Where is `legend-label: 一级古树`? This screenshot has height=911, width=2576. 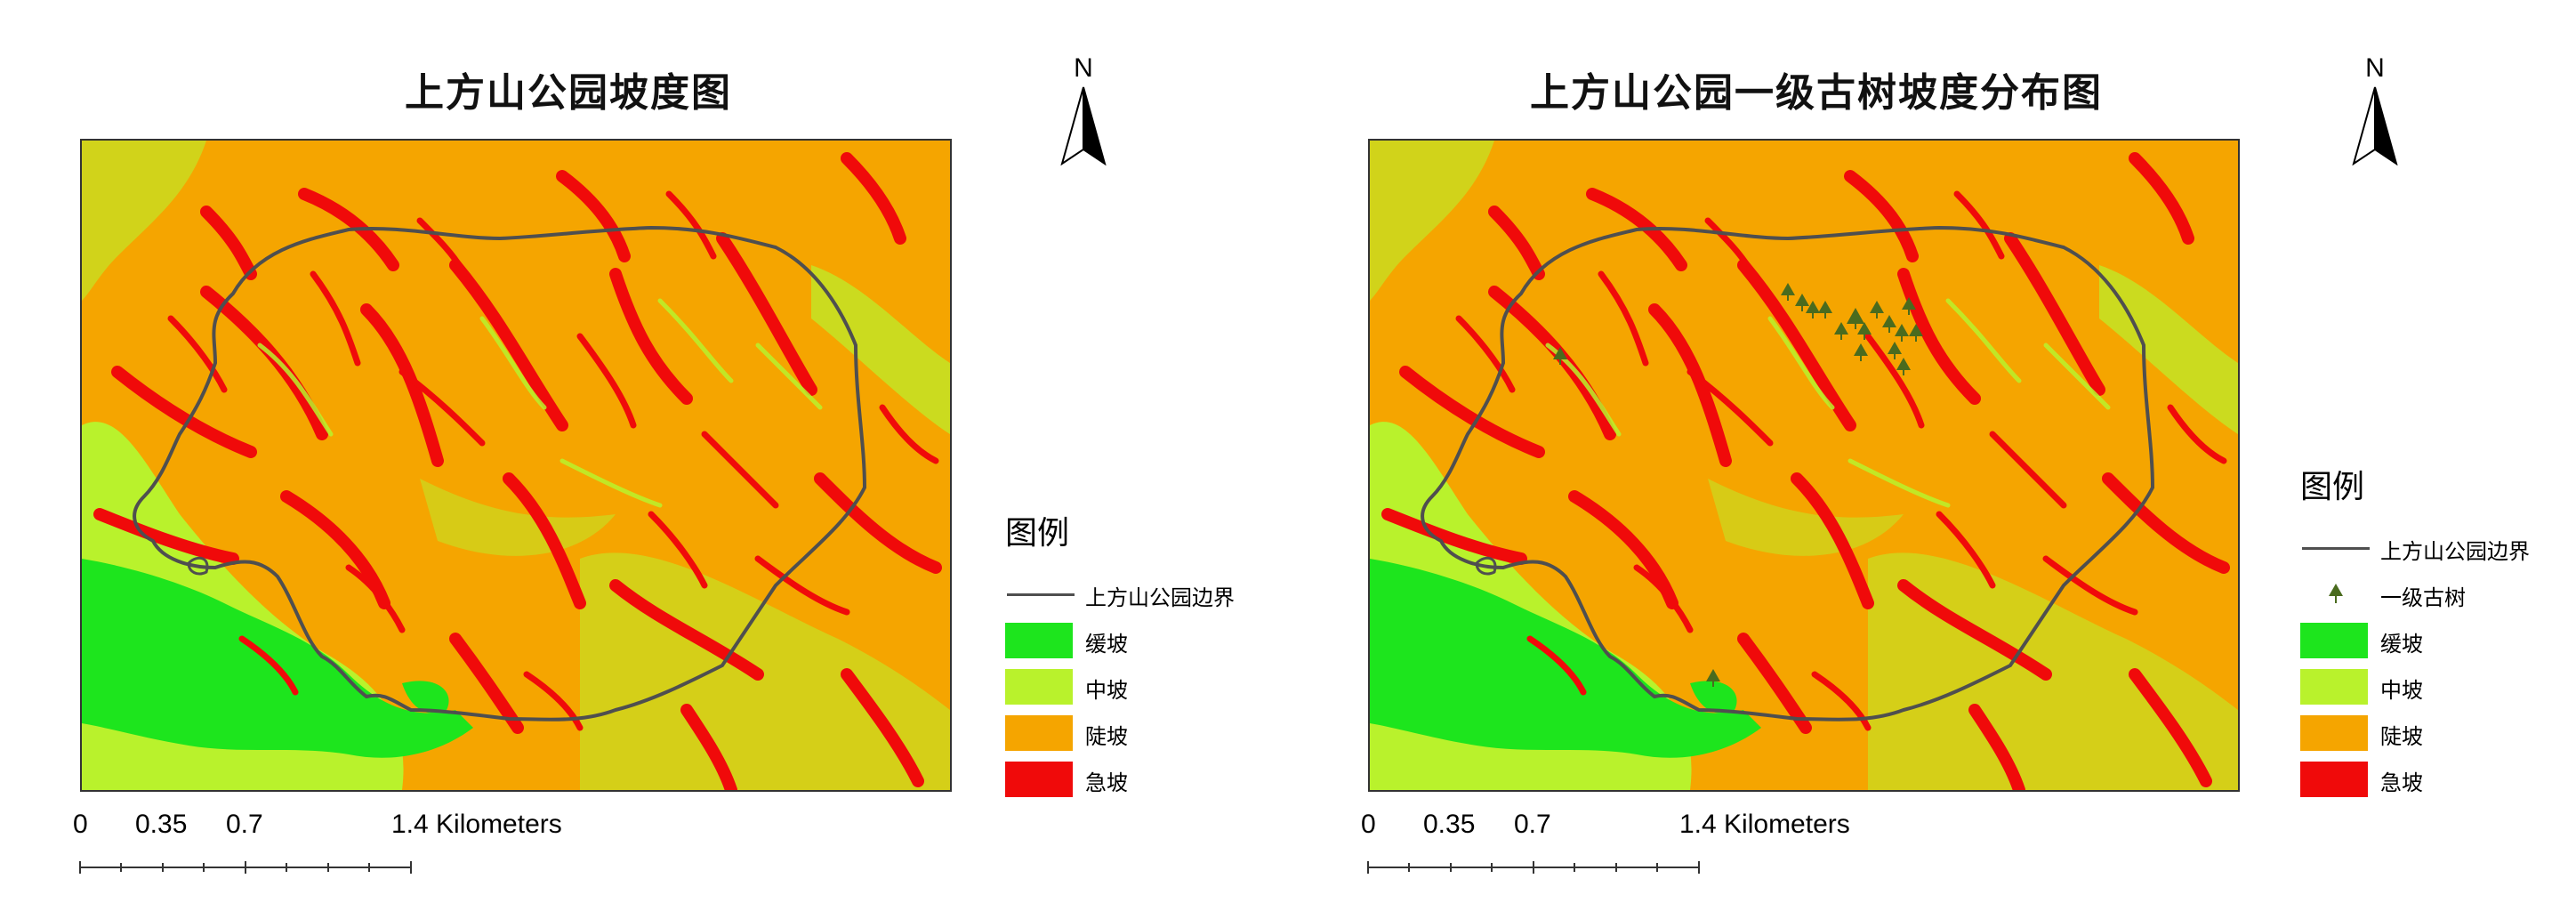
legend-label: 一级古树 is located at coordinates (2423, 597).